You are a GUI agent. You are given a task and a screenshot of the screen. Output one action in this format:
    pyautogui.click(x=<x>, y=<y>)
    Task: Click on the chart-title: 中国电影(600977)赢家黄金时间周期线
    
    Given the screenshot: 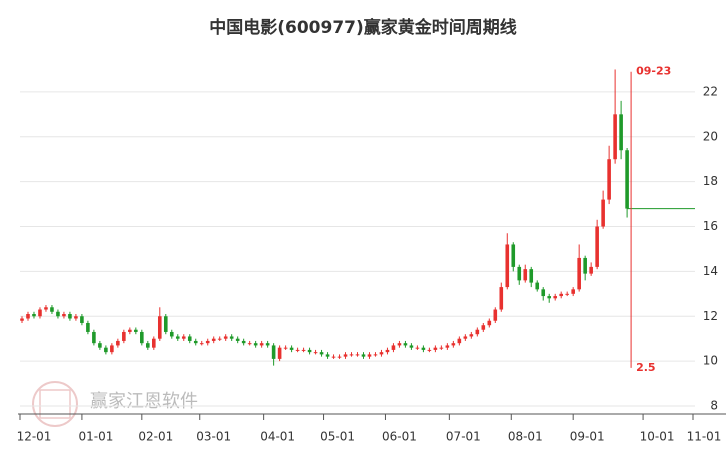 What is the action you would take?
    pyautogui.click(x=363, y=27)
    